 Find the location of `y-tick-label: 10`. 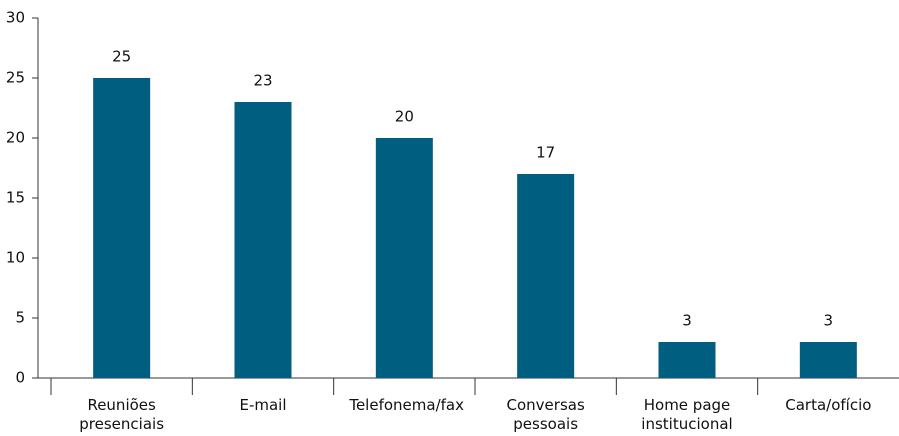

y-tick-label: 10 is located at coordinates (15, 258).